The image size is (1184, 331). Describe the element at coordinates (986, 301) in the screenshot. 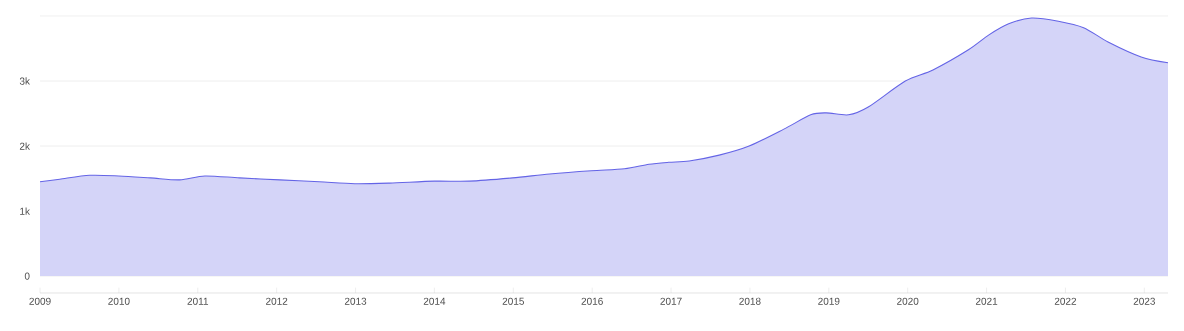

I see `x-tick-label: 2021` at that location.